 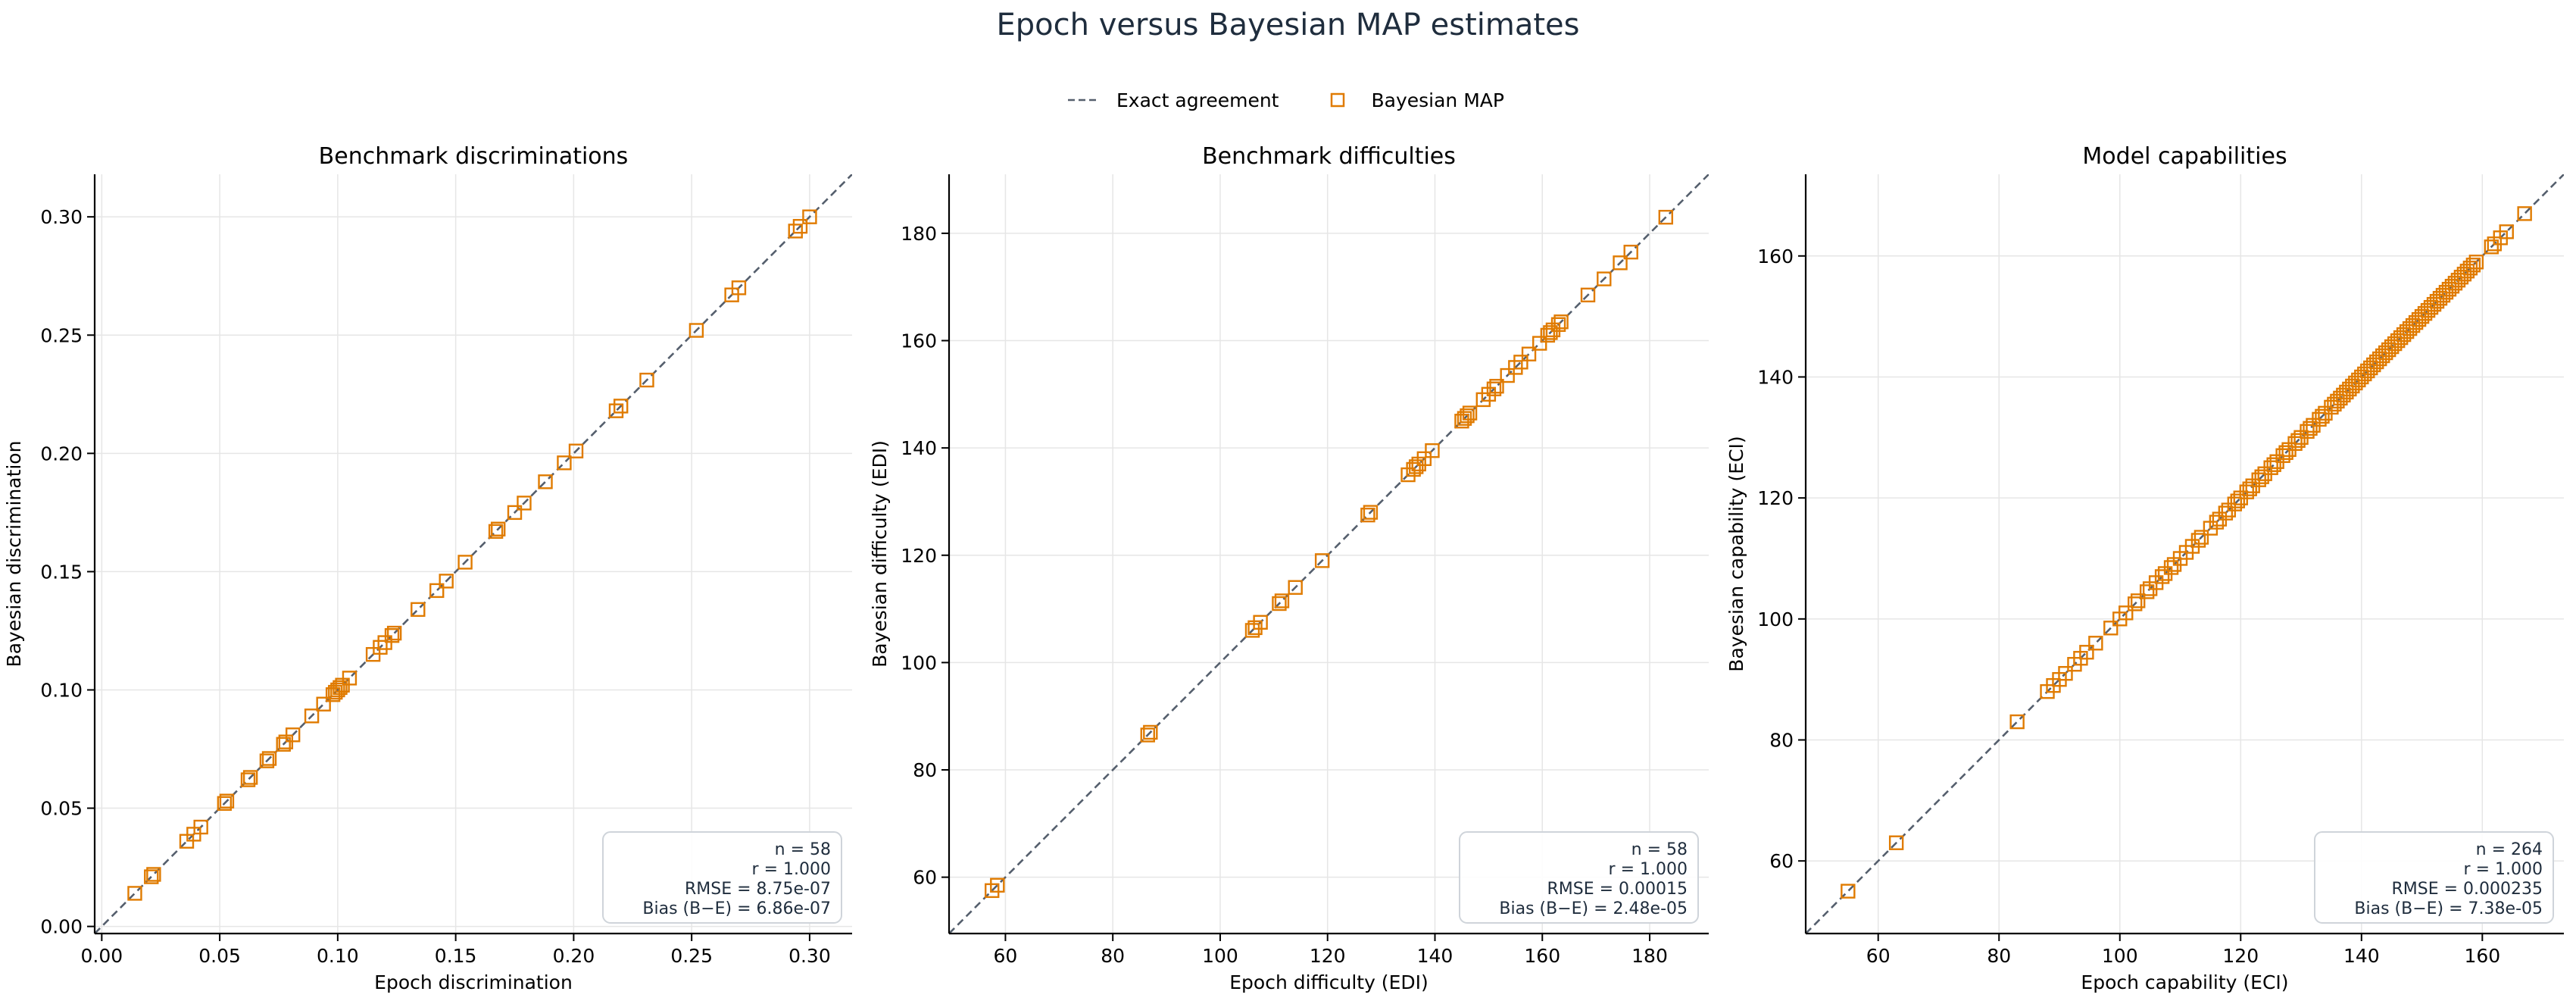 What do you see at coordinates (62, 335) in the screenshot?
I see `y-tick-label: 0.25` at bounding box center [62, 335].